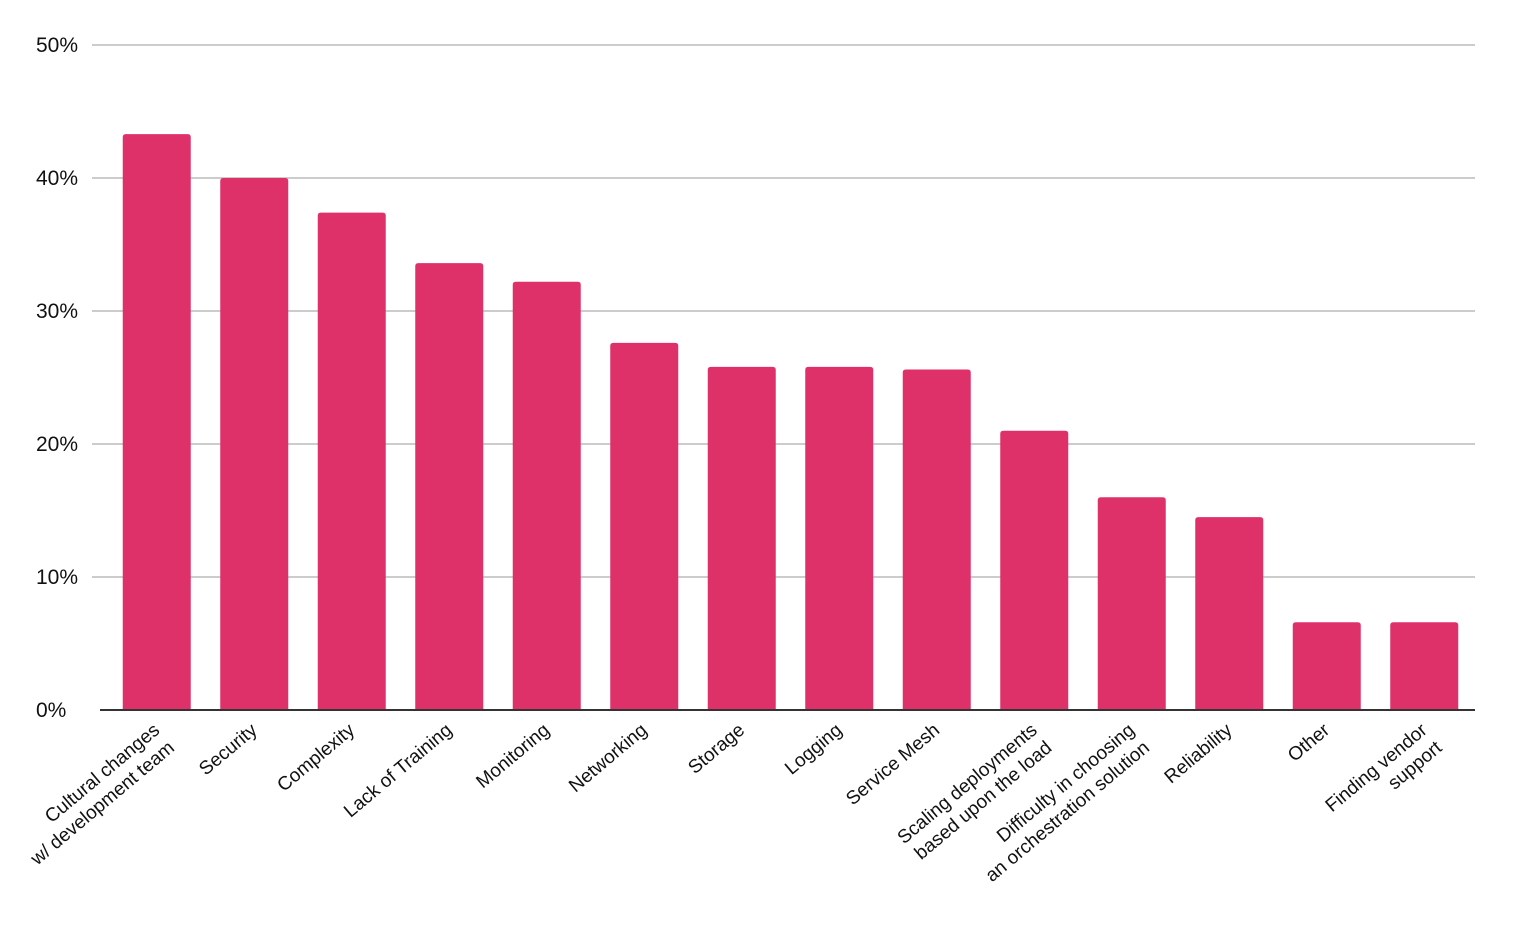 The width and height of the screenshot is (1514, 932). I want to click on x-category-label-line: Service Mesh, so click(893, 765).